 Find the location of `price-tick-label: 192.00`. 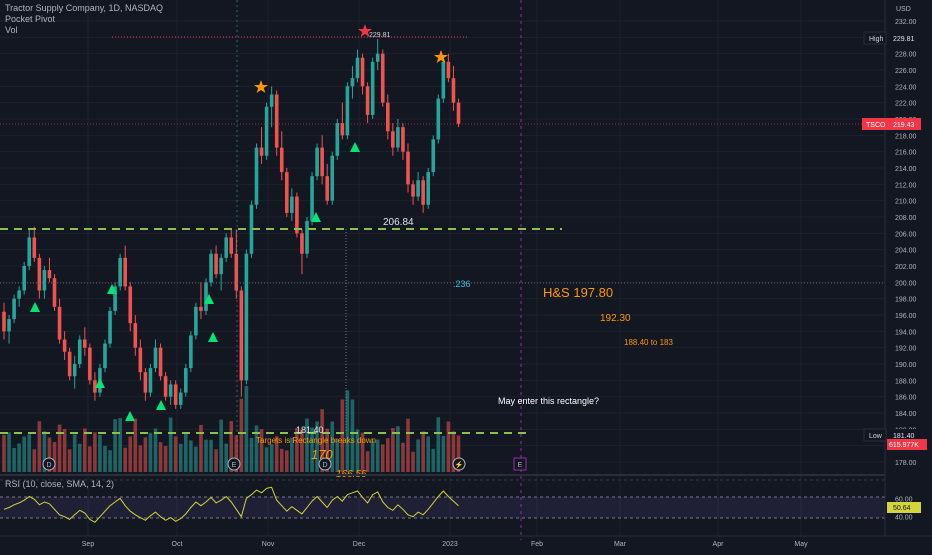

price-tick-label: 192.00 is located at coordinates (906, 349).